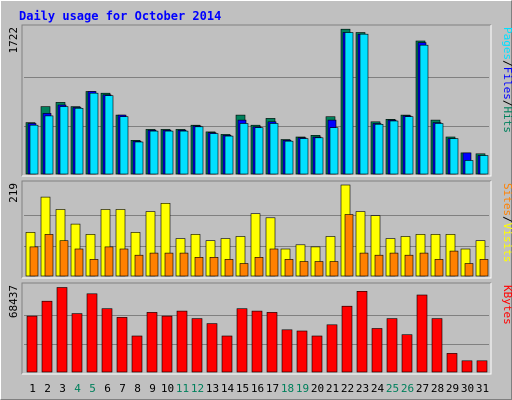 The height and width of the screenshot is (400, 512). Describe the element at coordinates (482, 388) in the screenshot. I see `day-label-31: 31` at that location.